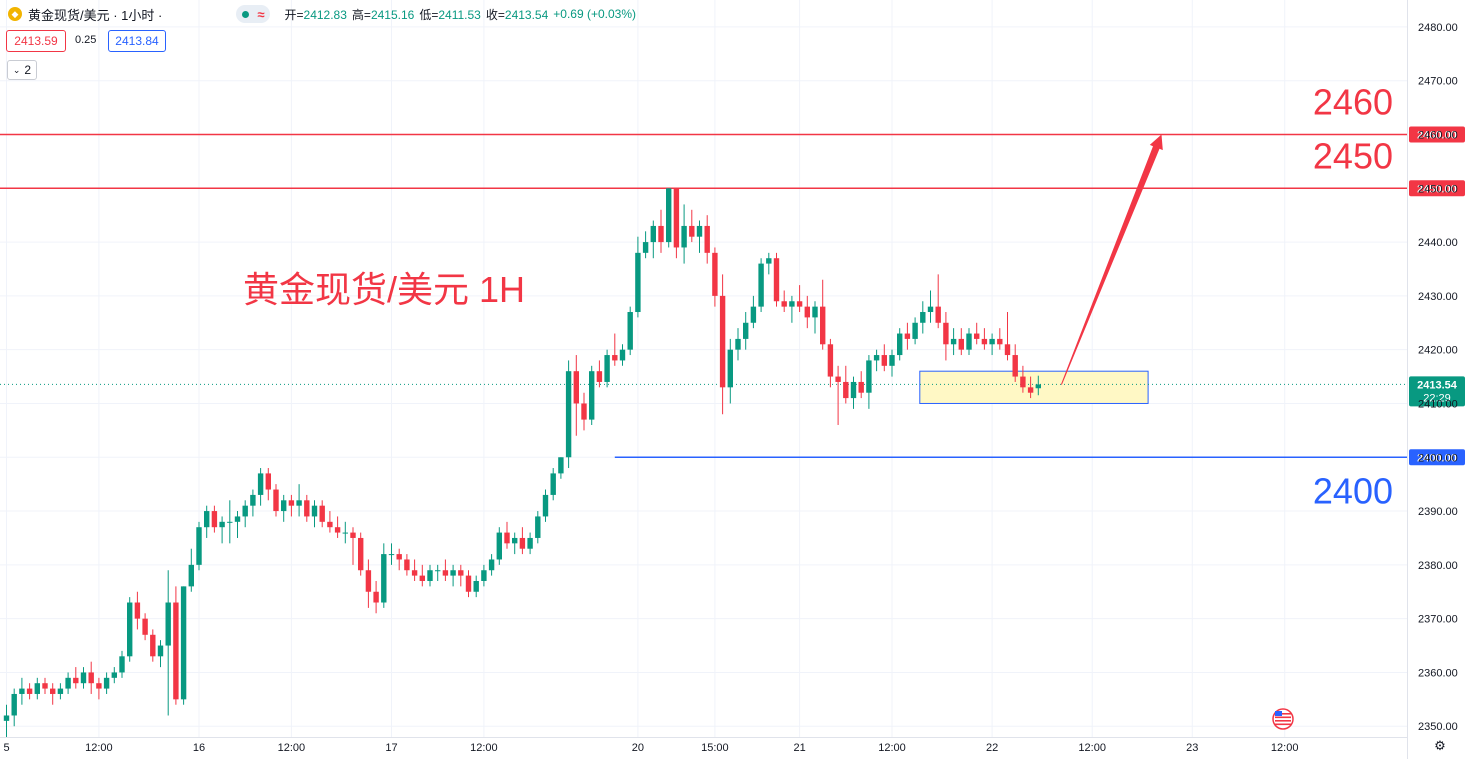  Describe the element at coordinates (1111, 259) in the screenshot. I see `target-arrow` at that location.